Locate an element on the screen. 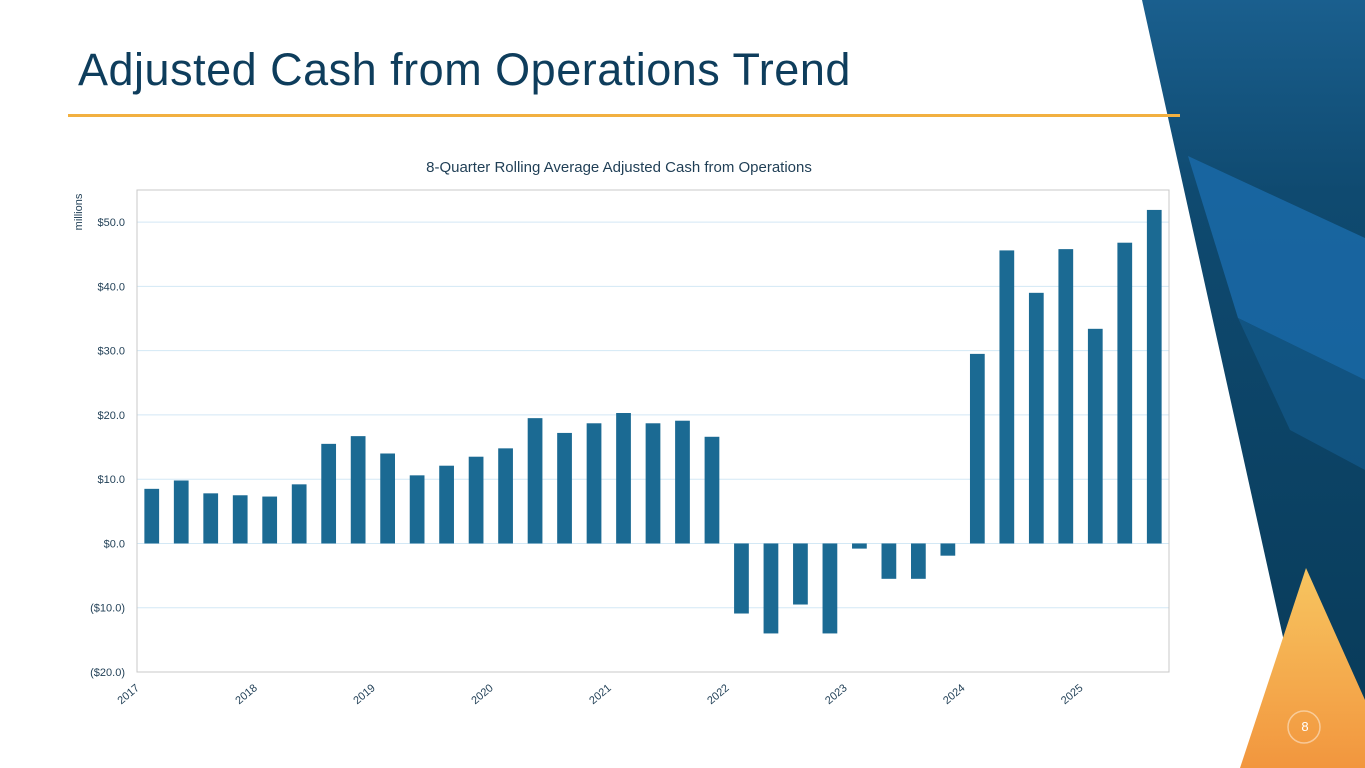 This screenshot has height=768, width=1365. x-tick-label: 2017 is located at coordinates (128, 694).